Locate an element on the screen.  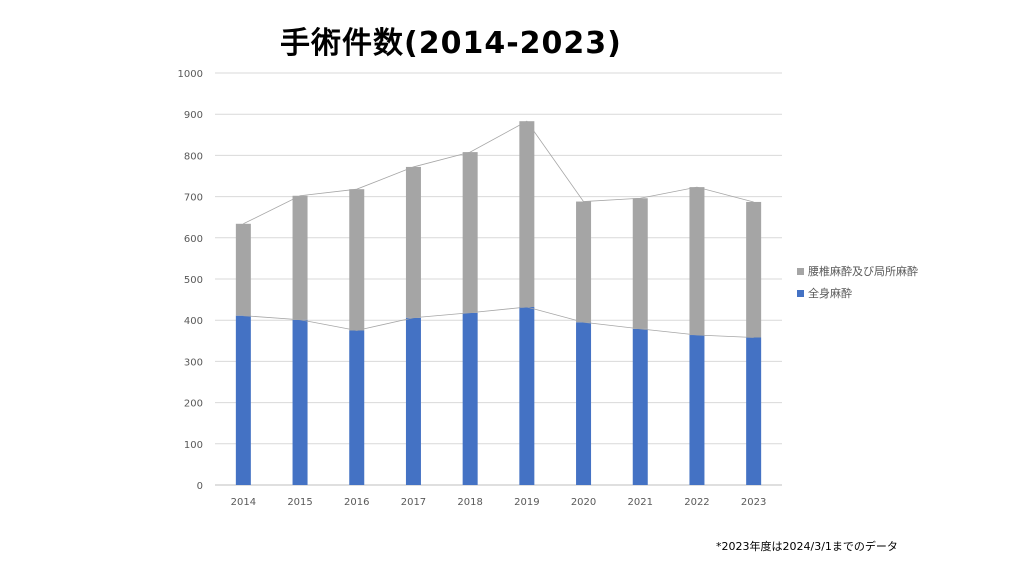
x-tick-label: 2021 is located at coordinates (640, 502).